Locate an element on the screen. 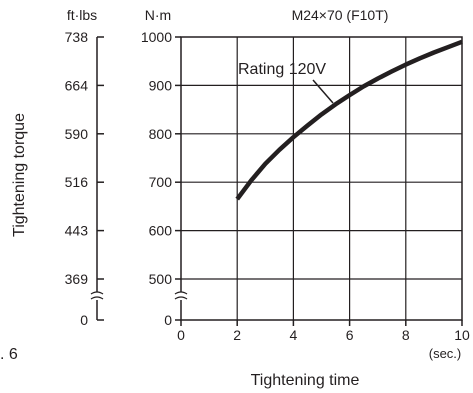 This screenshot has width=473, height=393. axis-break-marks is located at coordinates (139, 295).